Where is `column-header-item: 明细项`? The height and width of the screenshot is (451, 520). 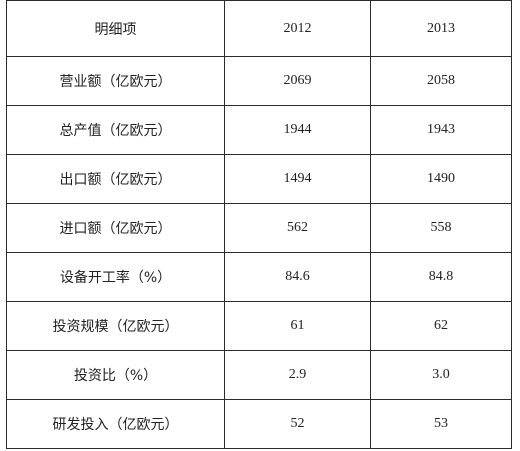 column-header-item: 明细项 is located at coordinates (115, 28).